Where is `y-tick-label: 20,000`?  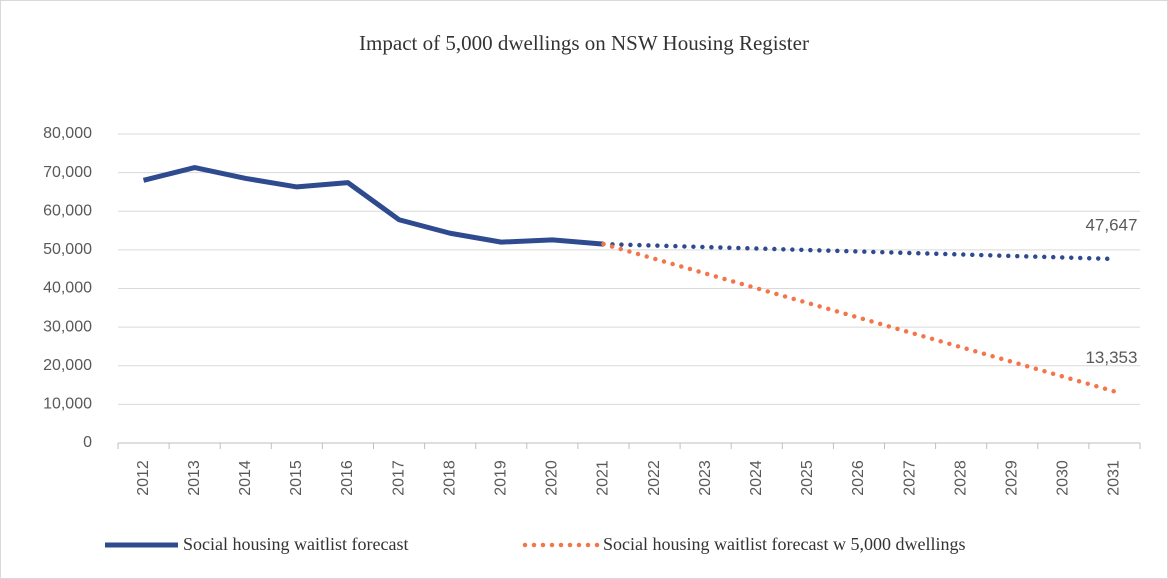
y-tick-label: 20,000 is located at coordinates (67, 365).